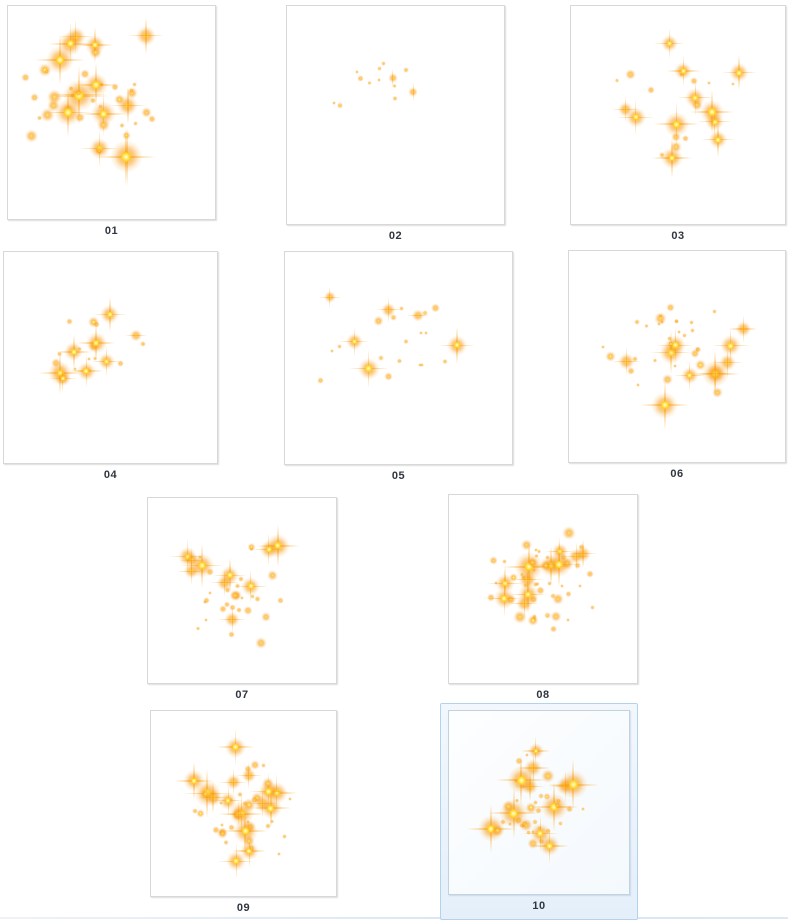 The height and width of the screenshot is (920, 788). I want to click on thumbnail-item-02: 02, so click(395, 123).